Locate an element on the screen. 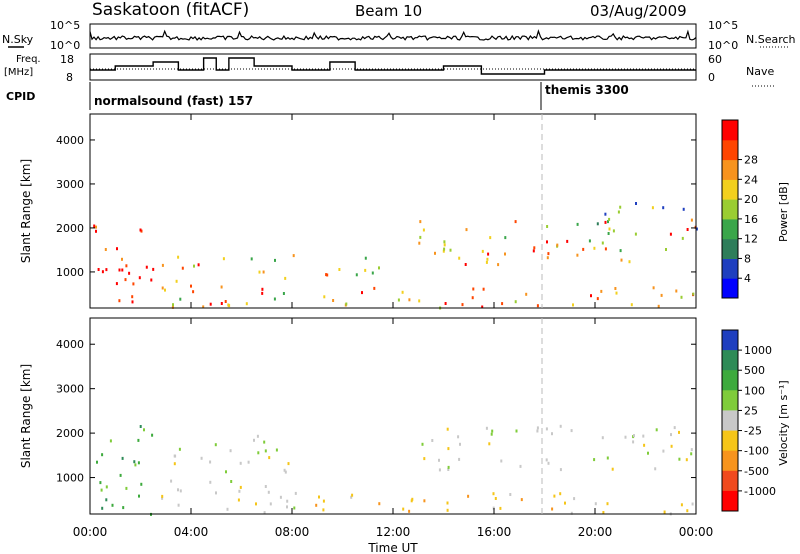  frequency-panel: Freq. [MHz] 18 8 60 0 Nave is located at coordinates (390, 70).